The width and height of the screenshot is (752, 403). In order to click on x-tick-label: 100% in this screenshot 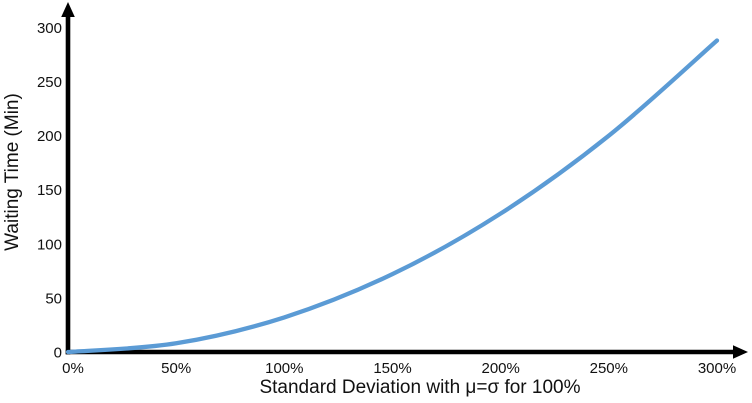, I will do `click(284, 368)`.